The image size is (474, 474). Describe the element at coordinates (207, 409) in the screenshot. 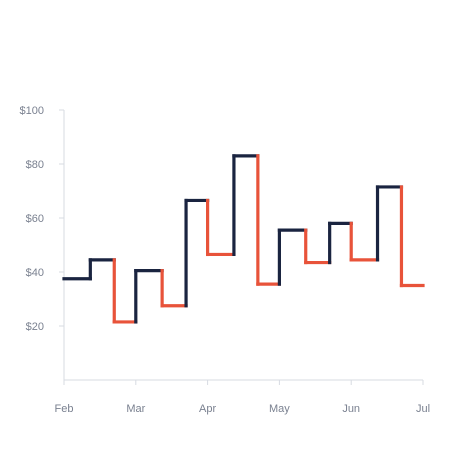

I see `x-tick-label: Apr` at that location.